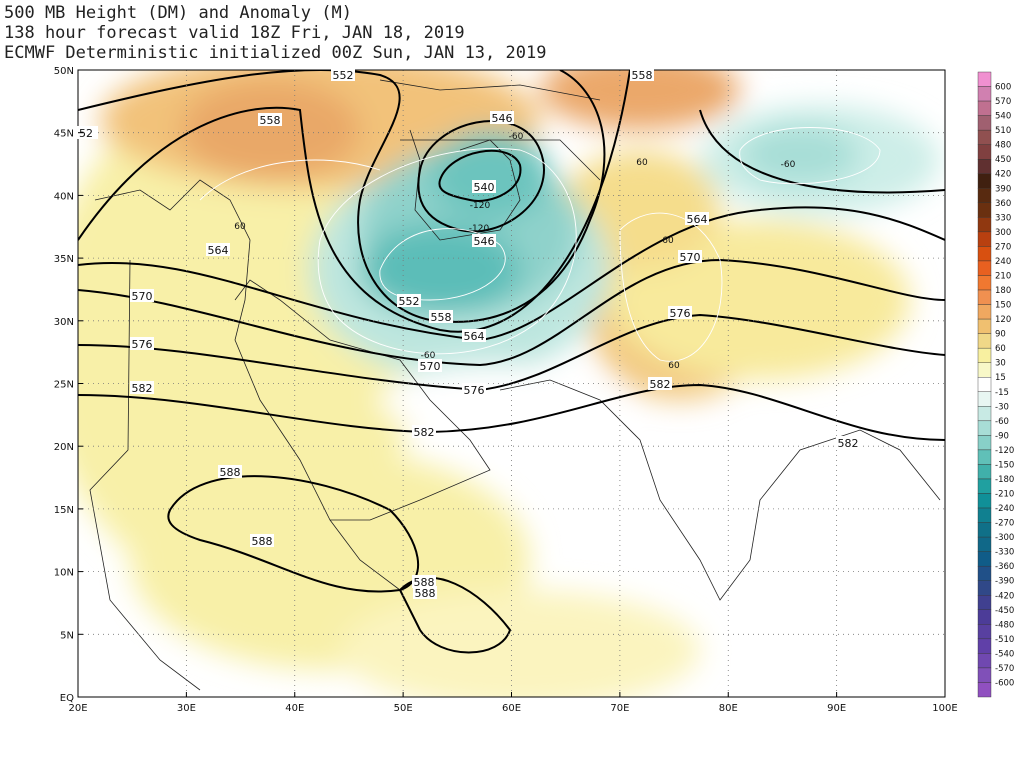 The image size is (1024, 768). I want to click on colorbar-label: -15, so click(1002, 393).